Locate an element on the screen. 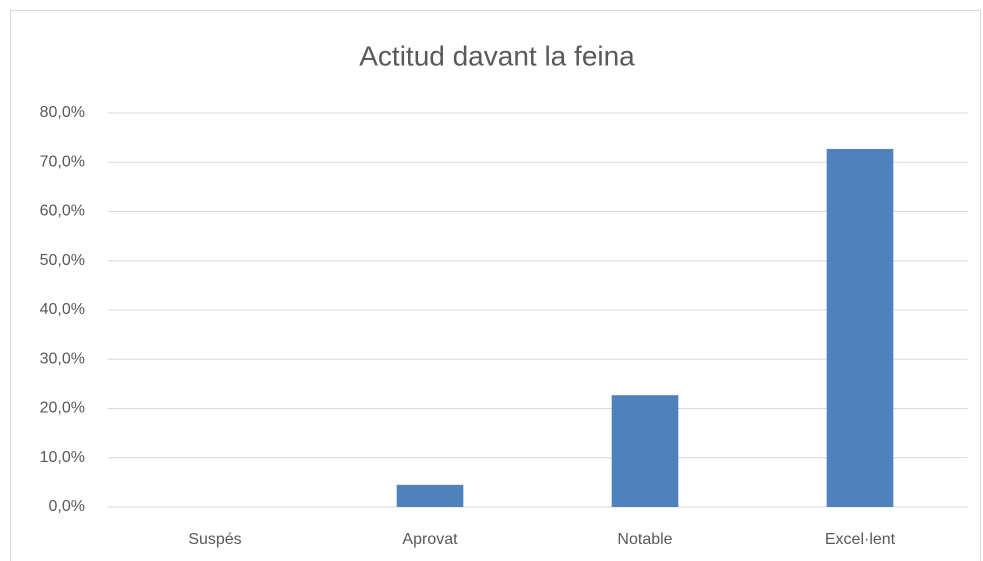 The image size is (983, 561). x-tick-label: Aprovat is located at coordinates (430, 539).